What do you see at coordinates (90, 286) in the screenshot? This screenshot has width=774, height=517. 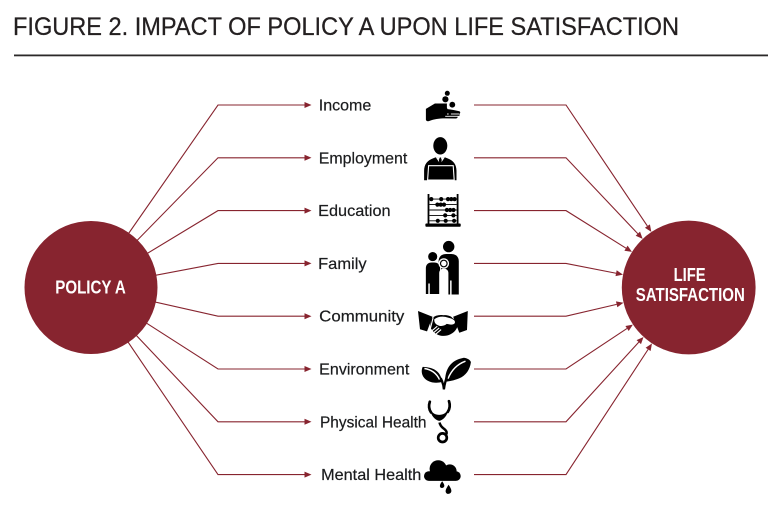 I see `svg-text: POLICY A` at bounding box center [90, 286].